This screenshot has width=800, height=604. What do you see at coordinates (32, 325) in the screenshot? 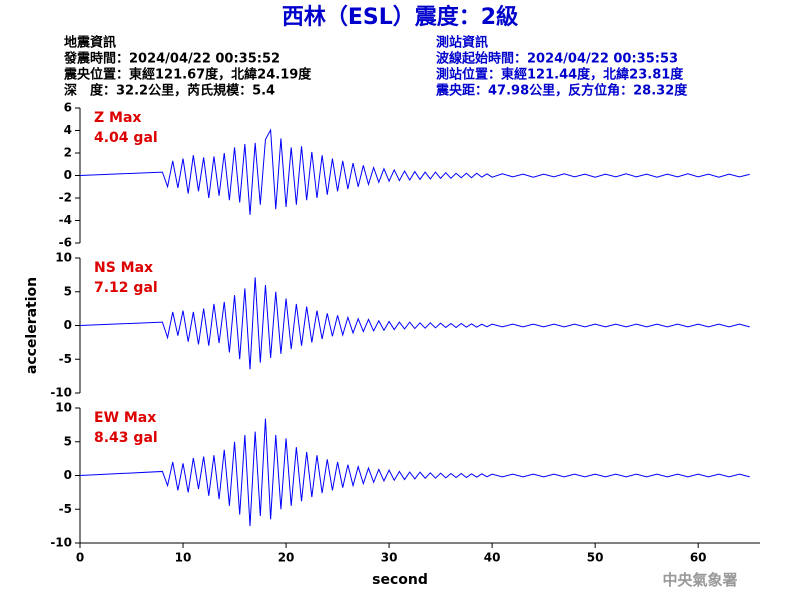
I see `y-axis-label: acceleration` at bounding box center [32, 325].